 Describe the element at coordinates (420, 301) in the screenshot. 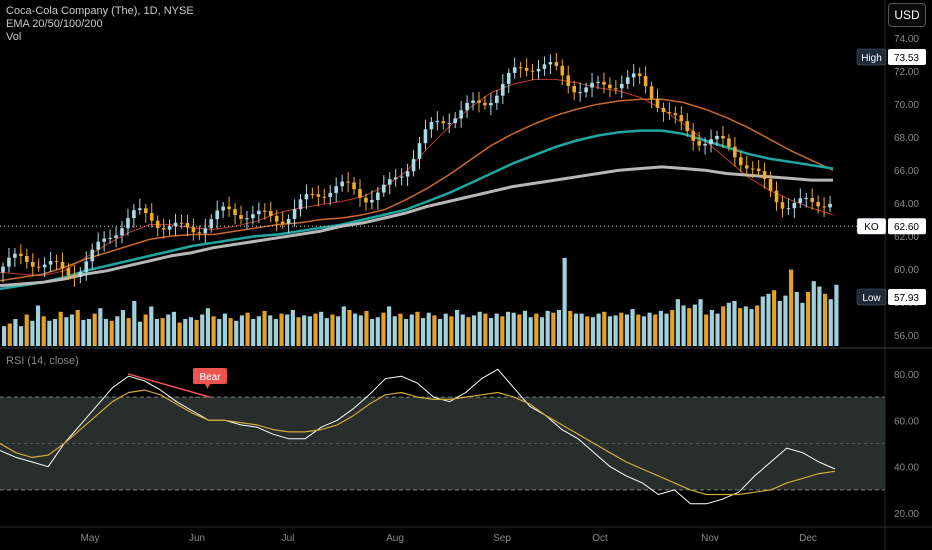

I see `volume-bars` at that location.